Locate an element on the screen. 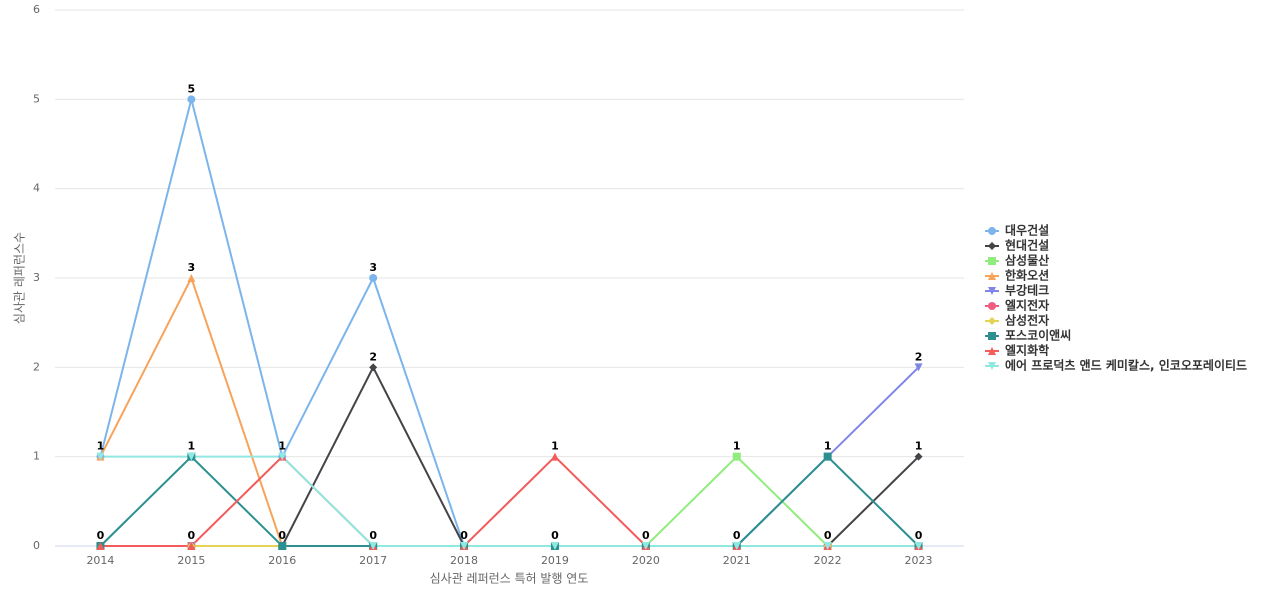 The height and width of the screenshot is (600, 1280). legend-label: 엘지전자 is located at coordinates (1027, 305).